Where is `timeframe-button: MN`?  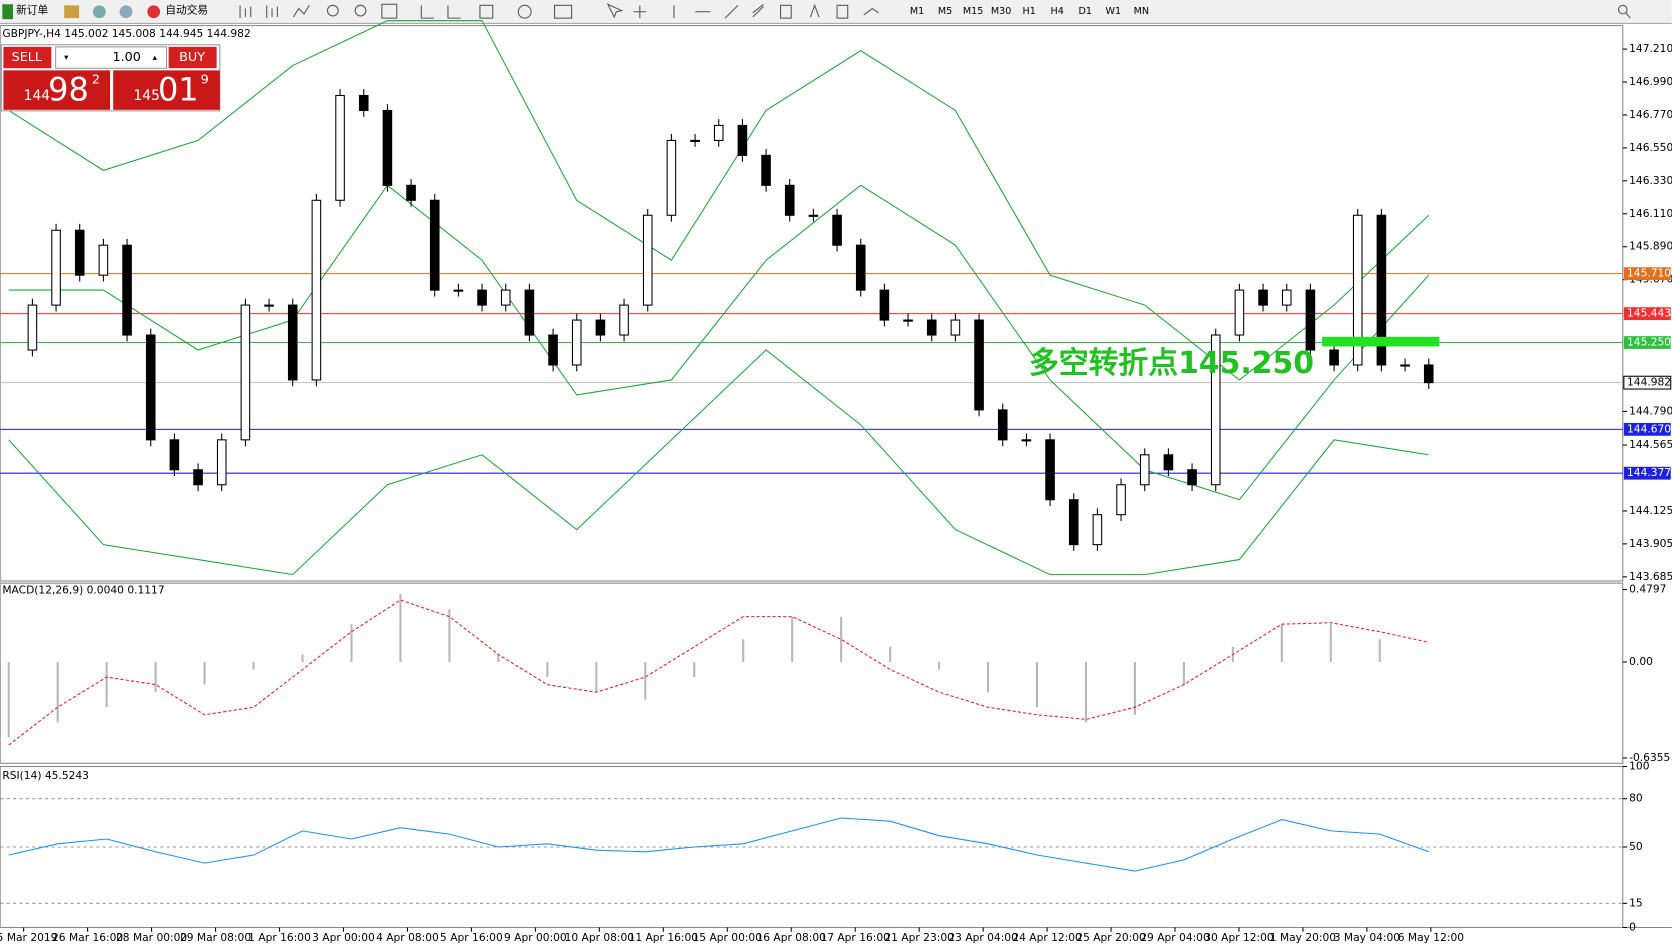 timeframe-button: MN is located at coordinates (1141, 11).